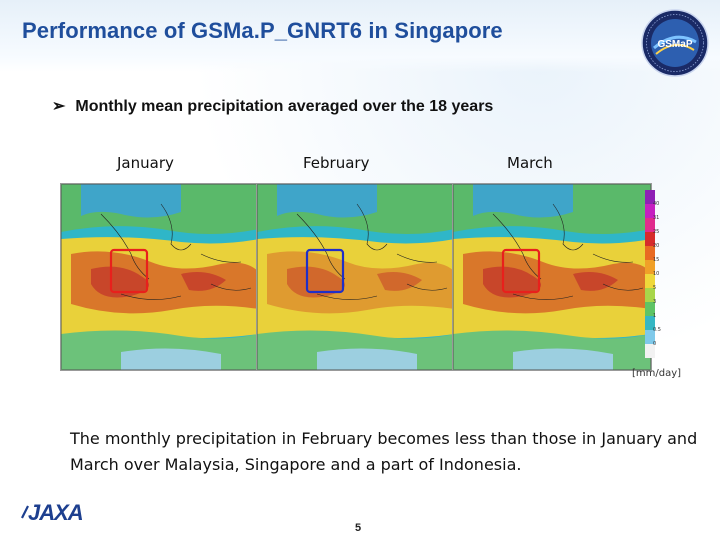 The image size is (720, 540). I want to click on gsmap-logo: GSMaP, so click(675, 43).